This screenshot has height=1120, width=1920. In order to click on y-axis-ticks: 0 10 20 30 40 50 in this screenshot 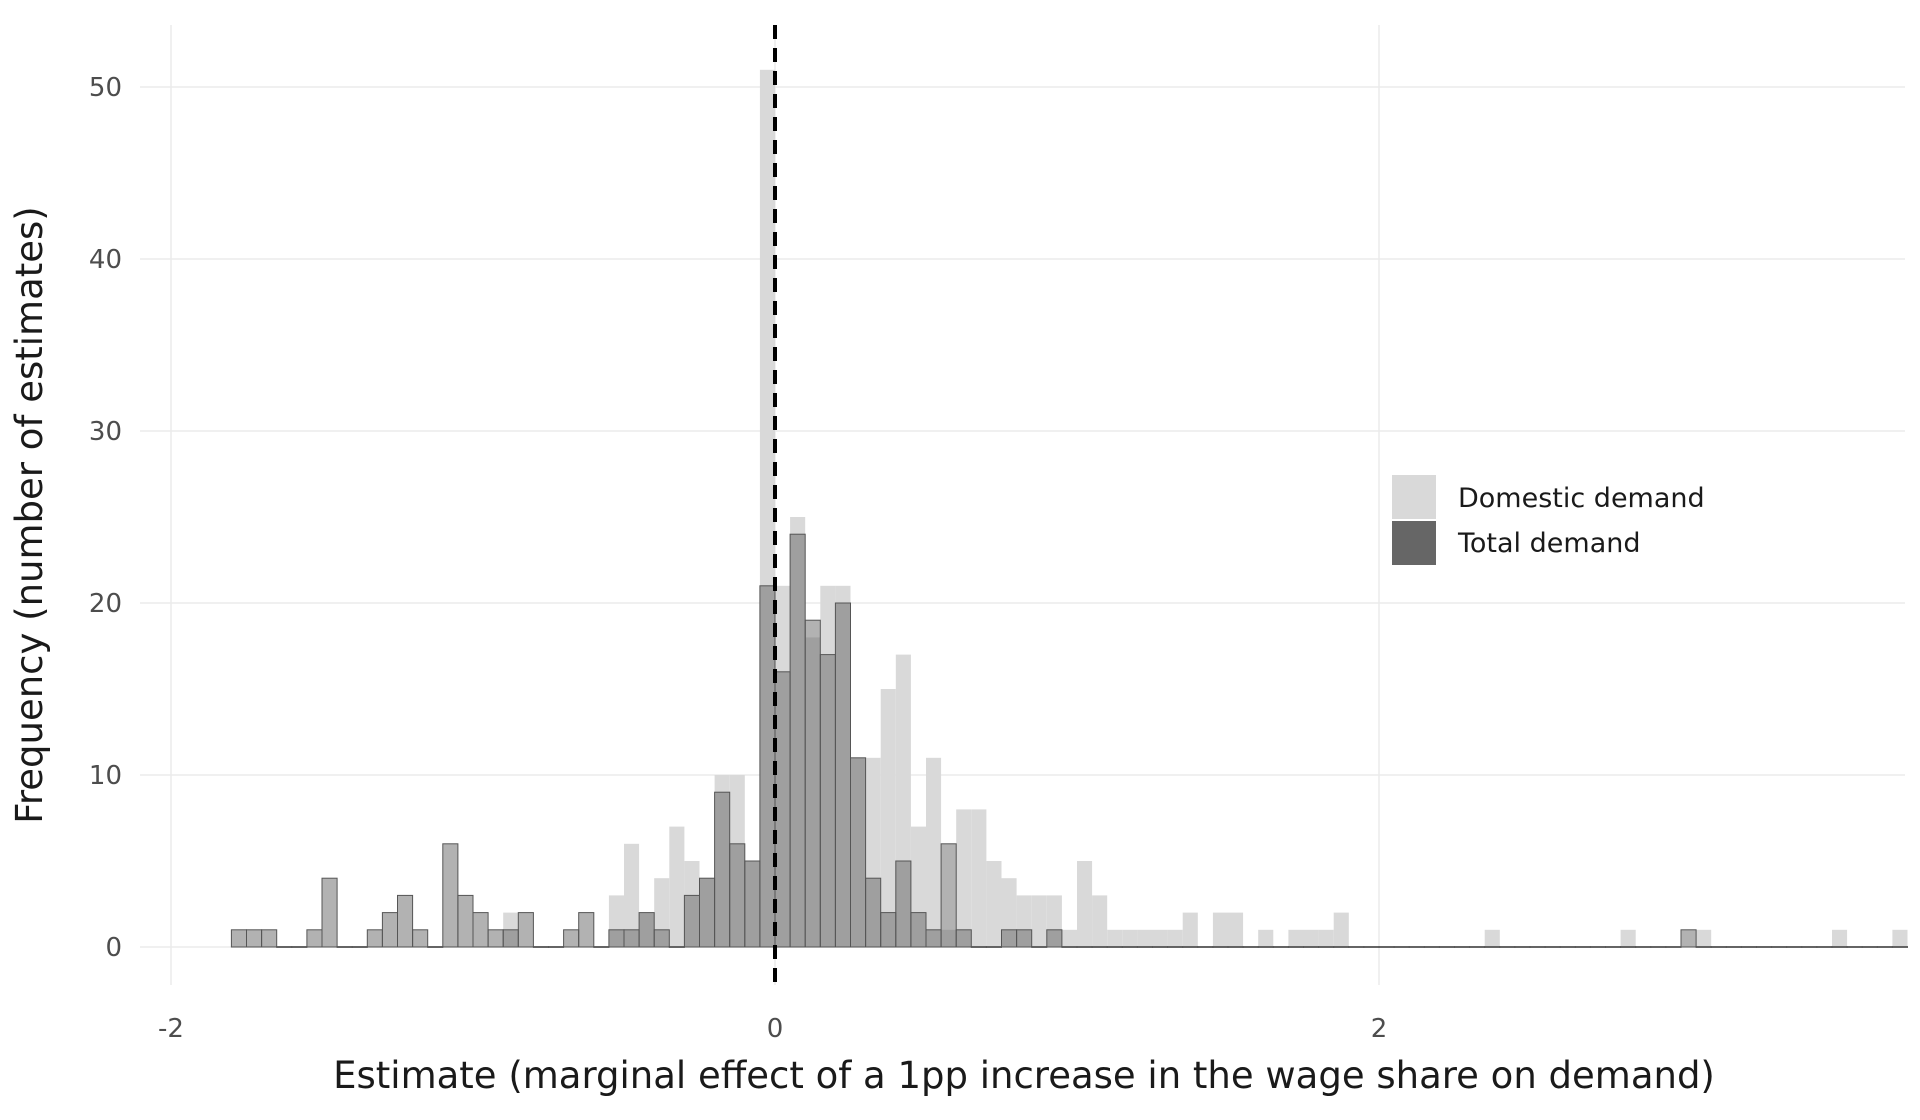, I will do `click(105, 518)`.